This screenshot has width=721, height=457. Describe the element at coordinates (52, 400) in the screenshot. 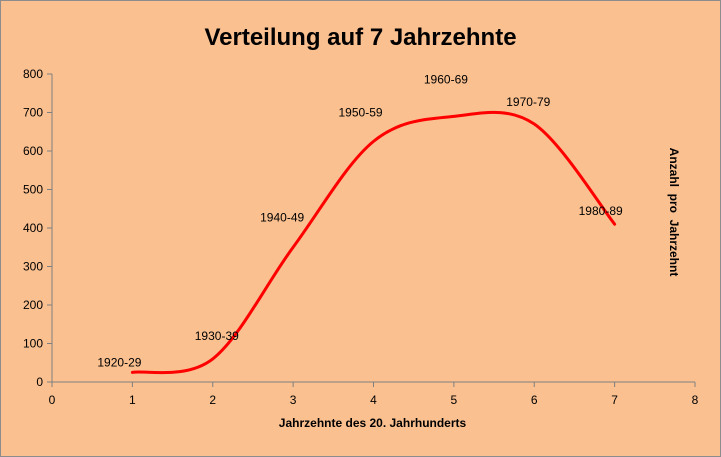

I see `x-tick-label: 0` at that location.